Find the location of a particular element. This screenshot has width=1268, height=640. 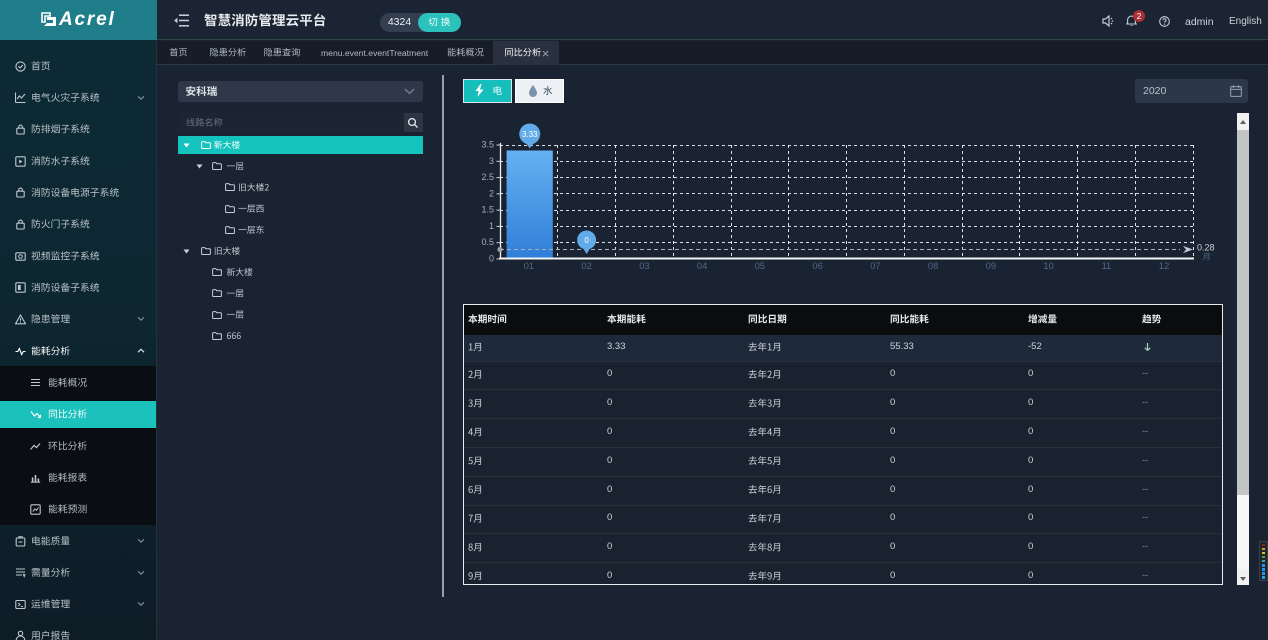

svg-text: 08 is located at coordinates (933, 266).